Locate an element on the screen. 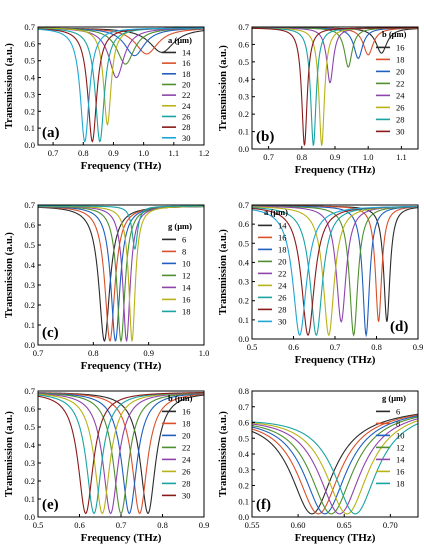 Image resolution: width=424 pixels, height=550 pixels. panel-label: (a) is located at coordinates (51, 133).